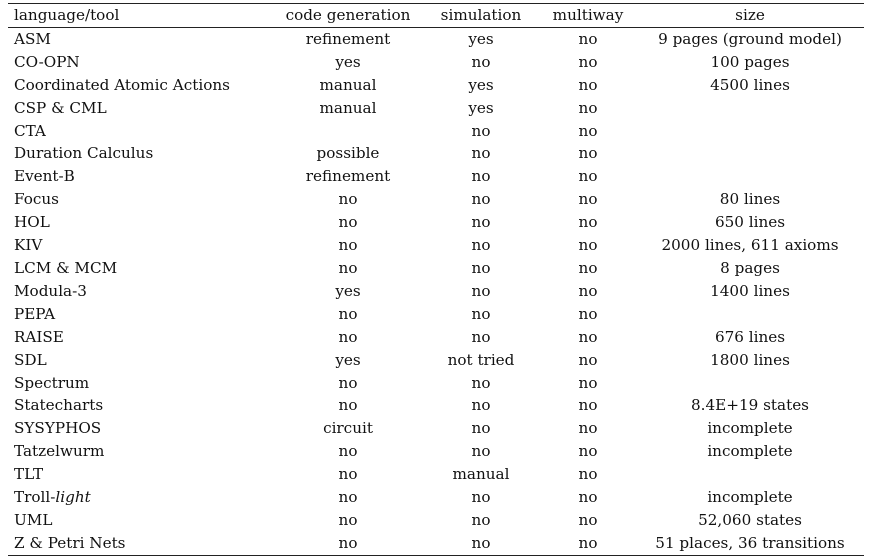 The height and width of the screenshot is (557, 870). I want to click on cell-language-tool: Z & Petri Nets, so click(70, 542).